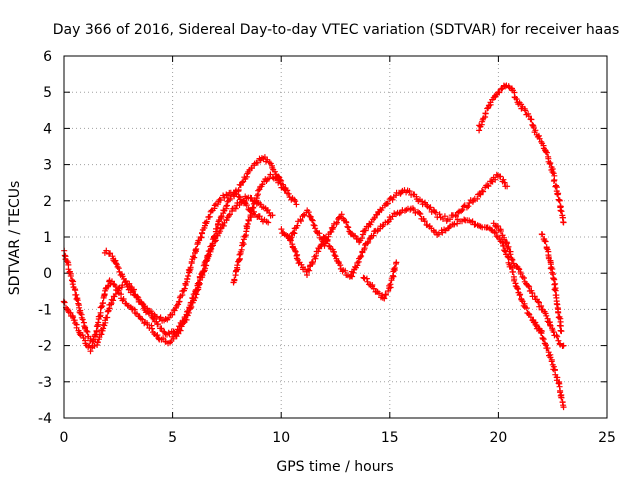 This screenshot has height=485, width=640. Describe the element at coordinates (47, 57) in the screenshot. I see `y-tick-label: 6` at that location.